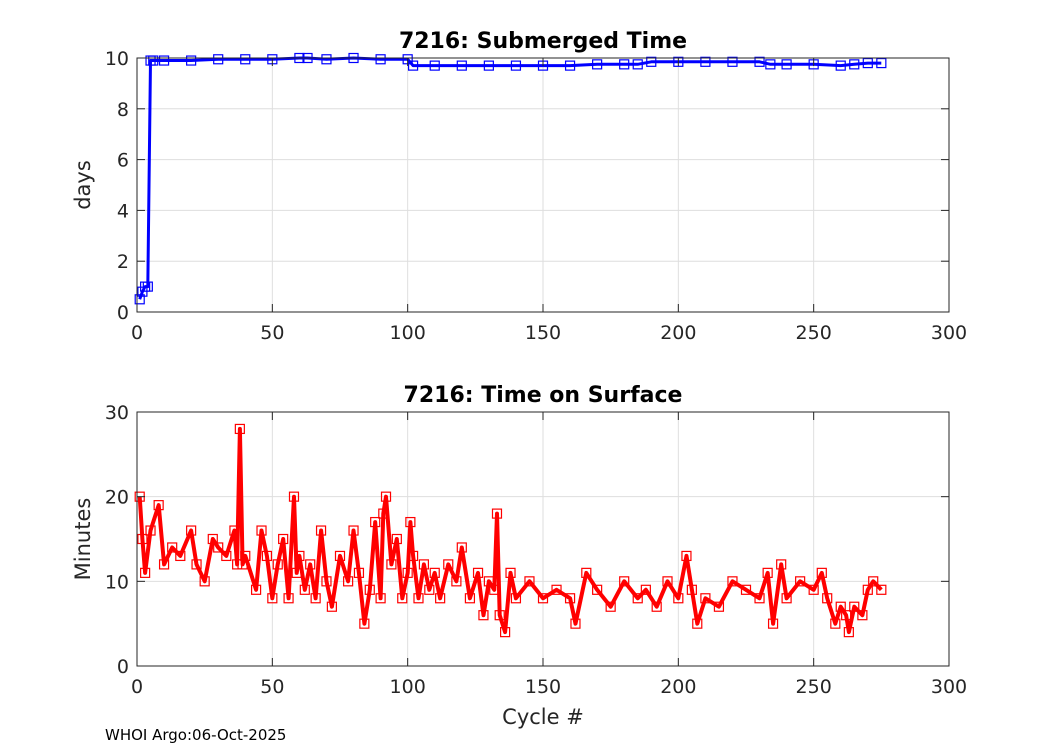 The height and width of the screenshot is (750, 1050). What do you see at coordinates (949, 333) in the screenshot?
I see `submerged-time-x-tick-label: 300` at bounding box center [949, 333].